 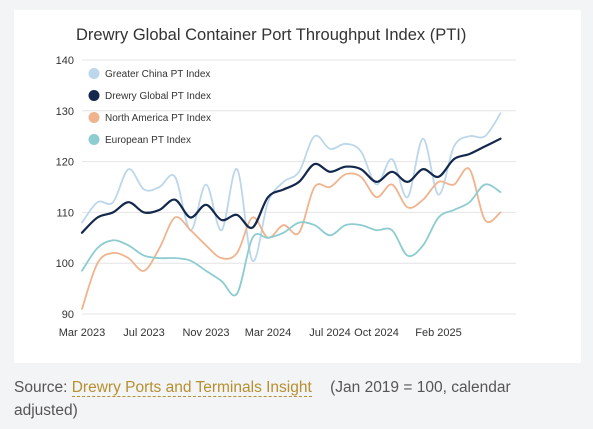 I want to click on y-tick-label: 90, so click(x=68, y=315).